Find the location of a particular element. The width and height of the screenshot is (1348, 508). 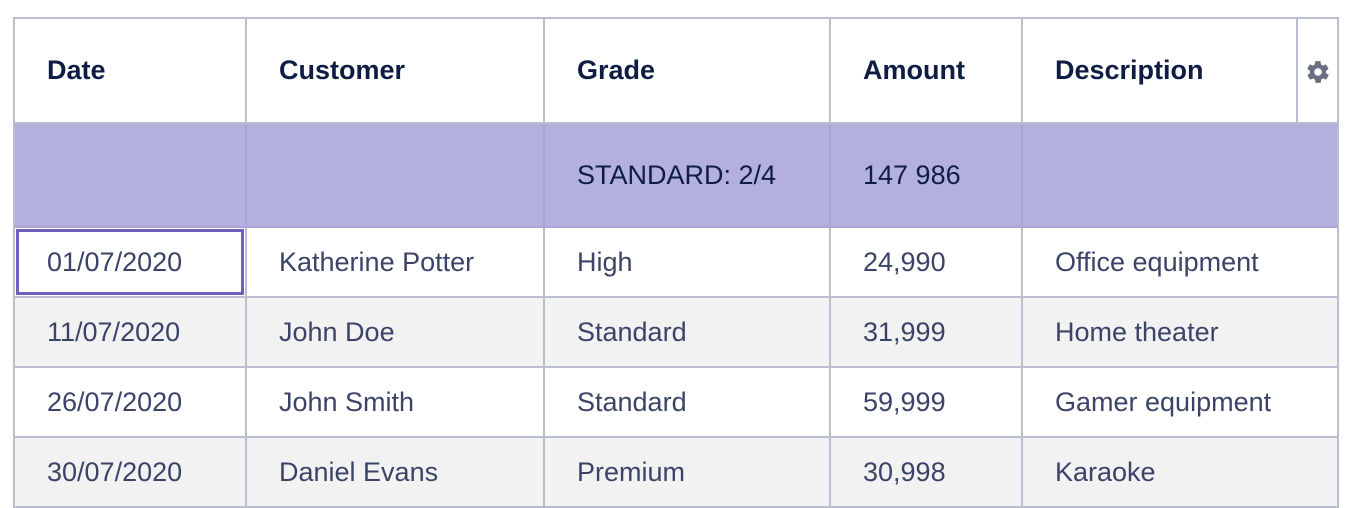

column-settings-button is located at coordinates (1317, 71).